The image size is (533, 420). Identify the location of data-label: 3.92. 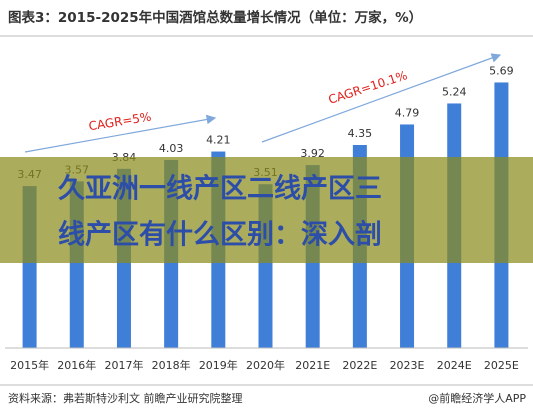
(312, 153).